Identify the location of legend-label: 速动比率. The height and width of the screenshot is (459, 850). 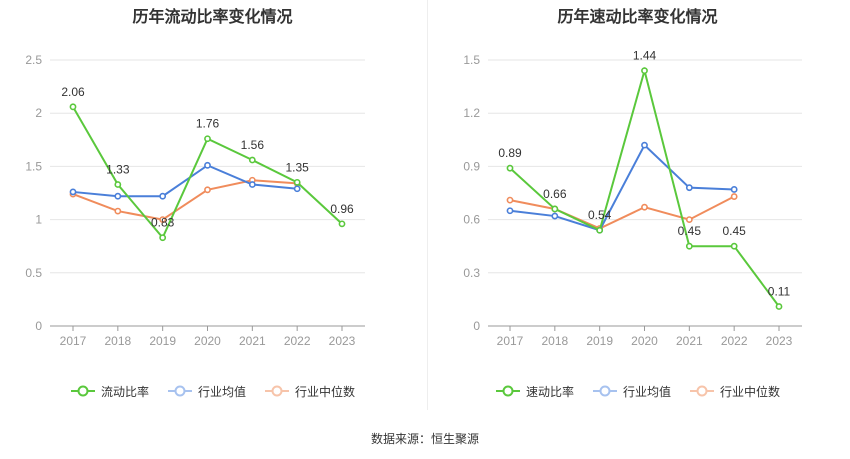
(549, 391).